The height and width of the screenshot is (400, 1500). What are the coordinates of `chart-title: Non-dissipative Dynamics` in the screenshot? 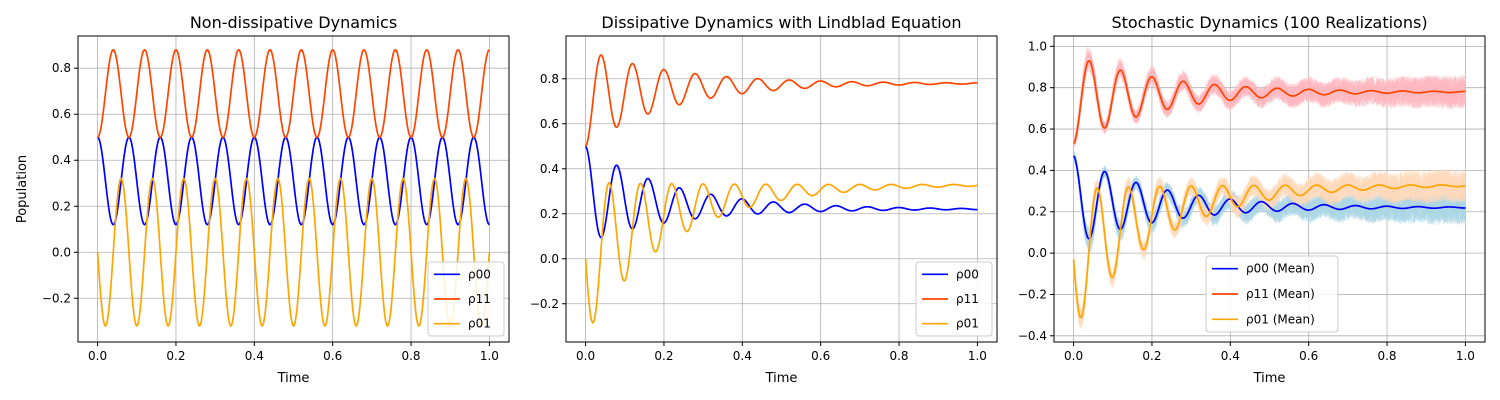 It's located at (293, 22).